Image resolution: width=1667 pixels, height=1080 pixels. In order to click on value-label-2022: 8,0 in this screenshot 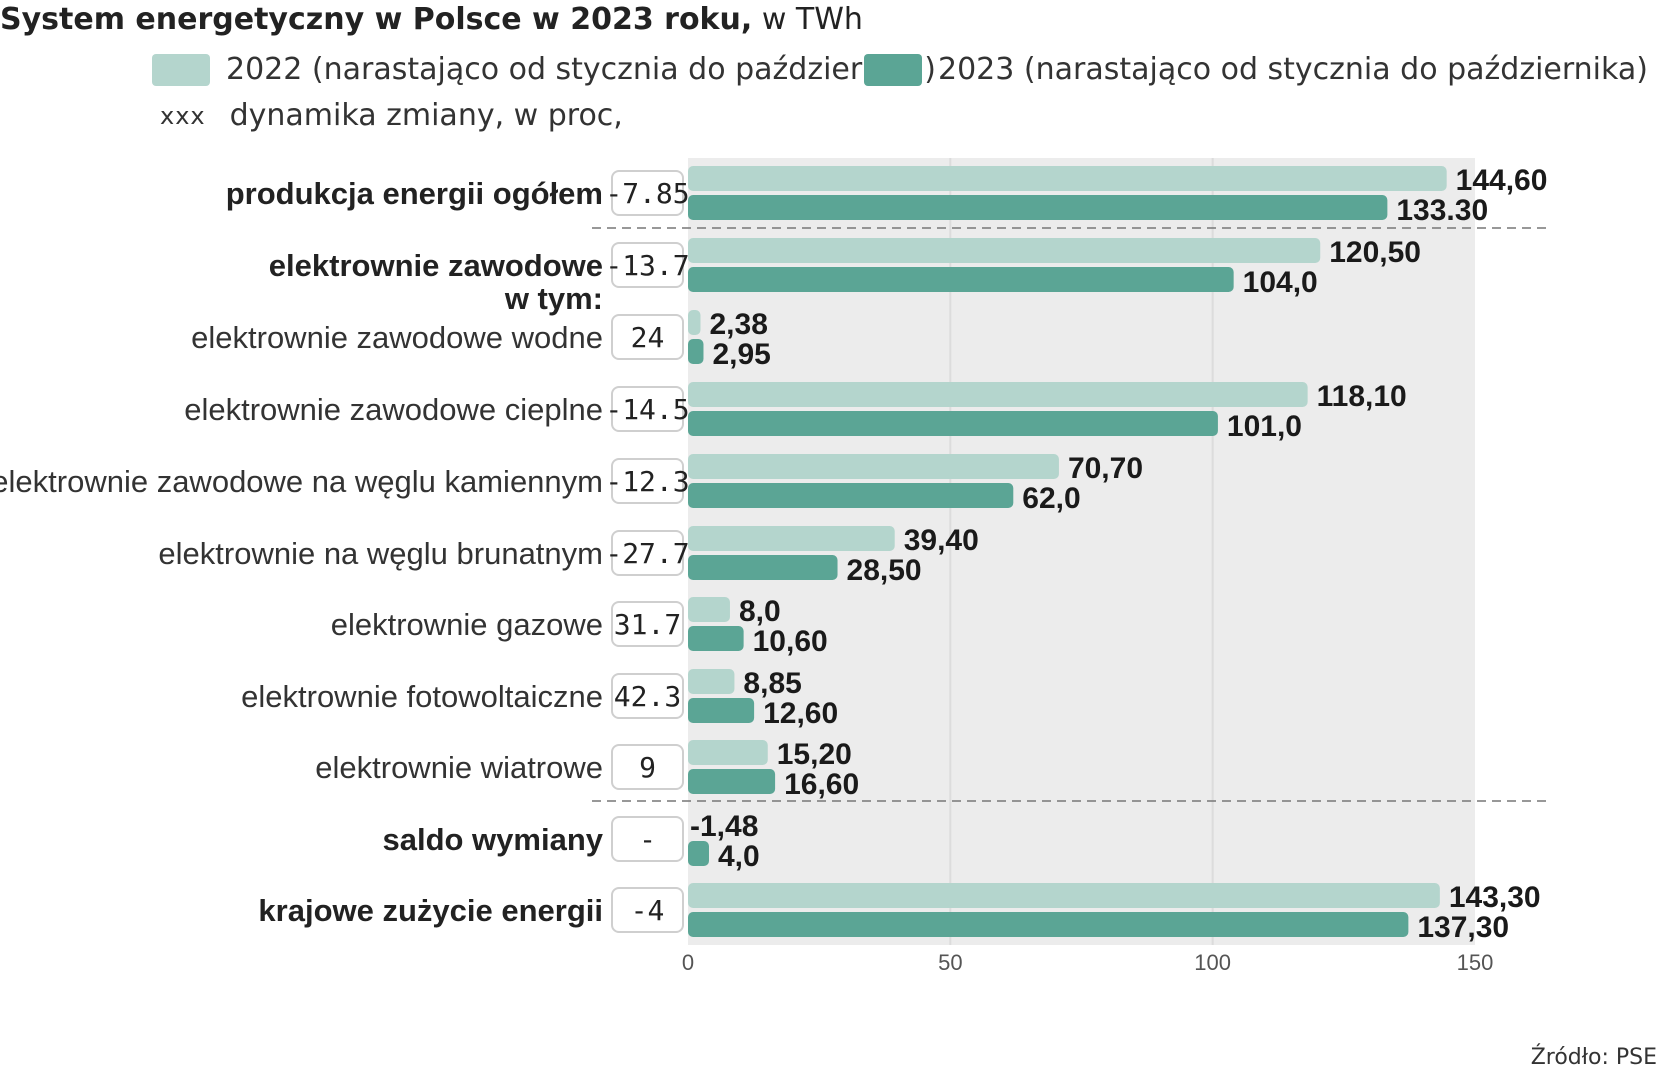, I will do `click(760, 611)`.